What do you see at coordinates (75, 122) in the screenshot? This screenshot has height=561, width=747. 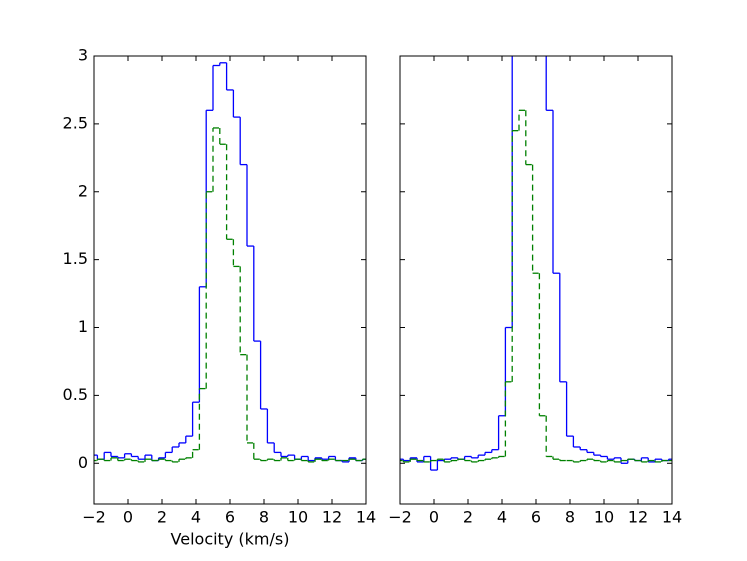 I see `y-tick-label: 2.5` at bounding box center [75, 122].